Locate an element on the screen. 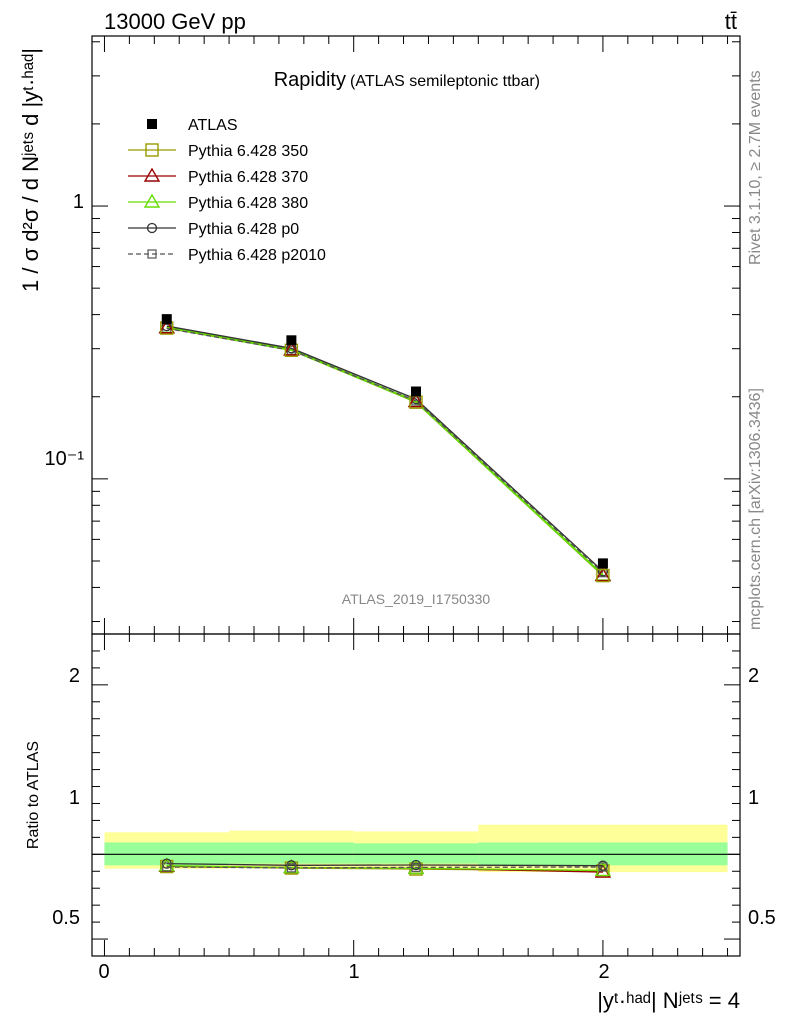 The image size is (786, 1024). mcplots-label: mcplots.cern.ch [arXiv:1306.3436] is located at coordinates (755, 509).